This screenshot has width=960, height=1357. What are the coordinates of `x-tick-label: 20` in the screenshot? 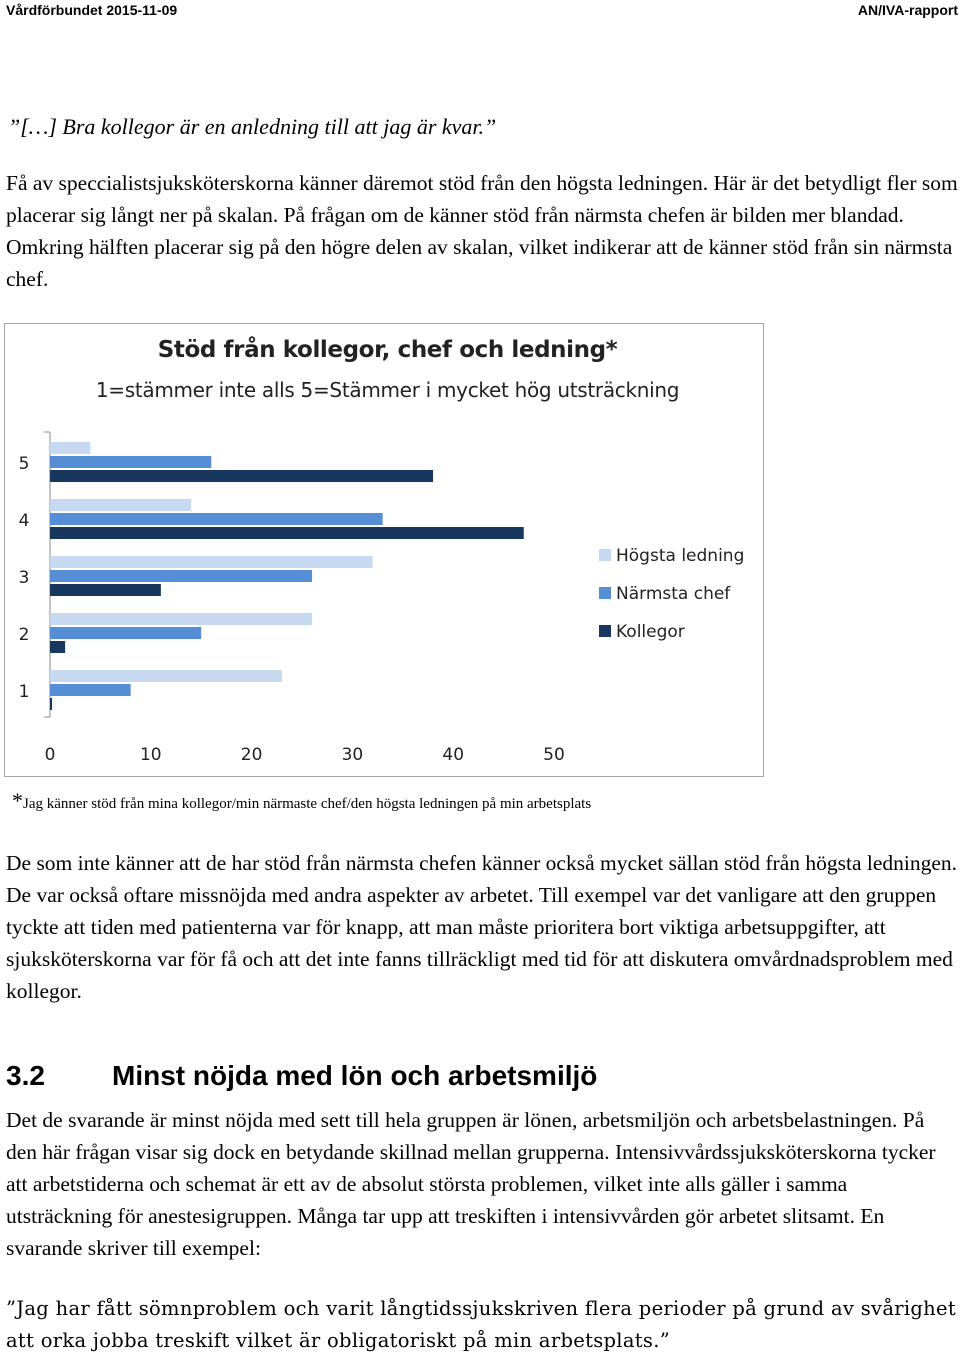 It's located at (252, 755).